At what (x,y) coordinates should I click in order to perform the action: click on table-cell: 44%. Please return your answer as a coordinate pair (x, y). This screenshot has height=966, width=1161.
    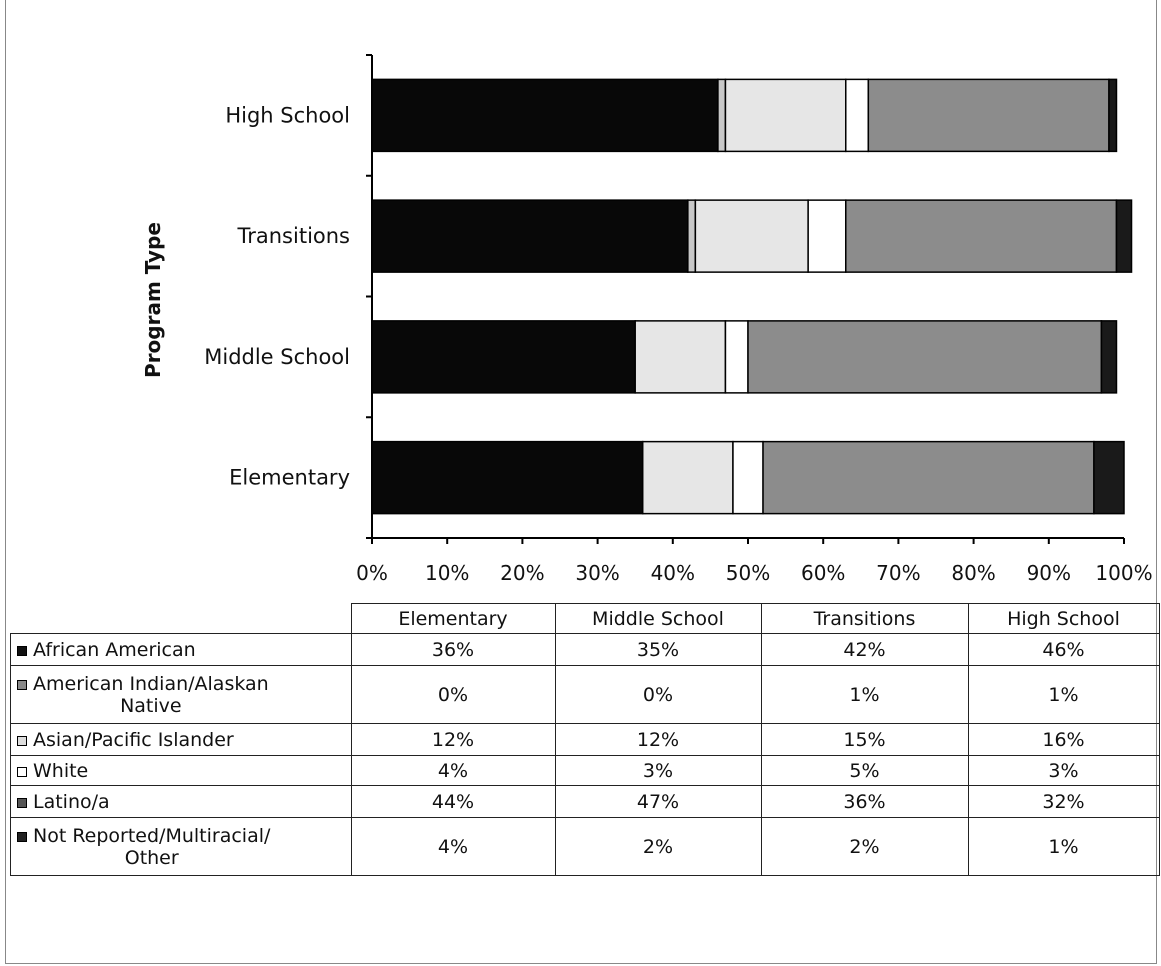
    Looking at the image, I should click on (453, 801).